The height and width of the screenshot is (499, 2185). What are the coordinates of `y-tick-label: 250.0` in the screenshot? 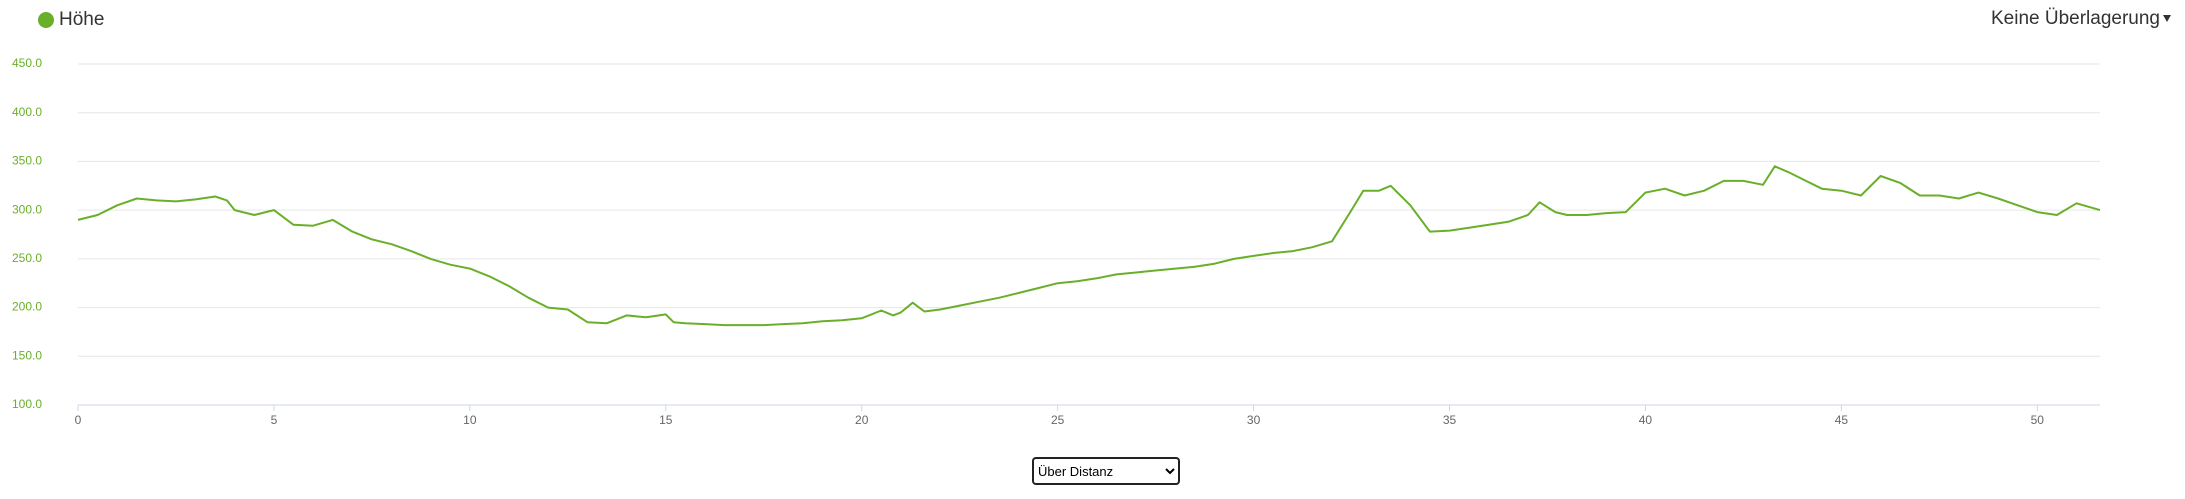 It's located at (27, 258).